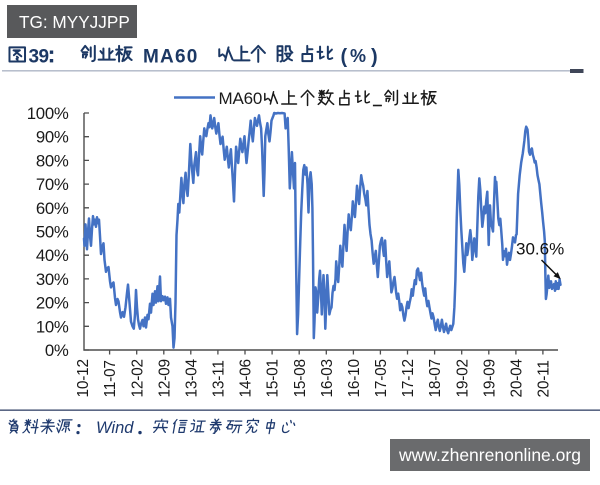  What do you see at coordinates (300, 378) in the screenshot?
I see `svg-text: 15-08` at bounding box center [300, 378].